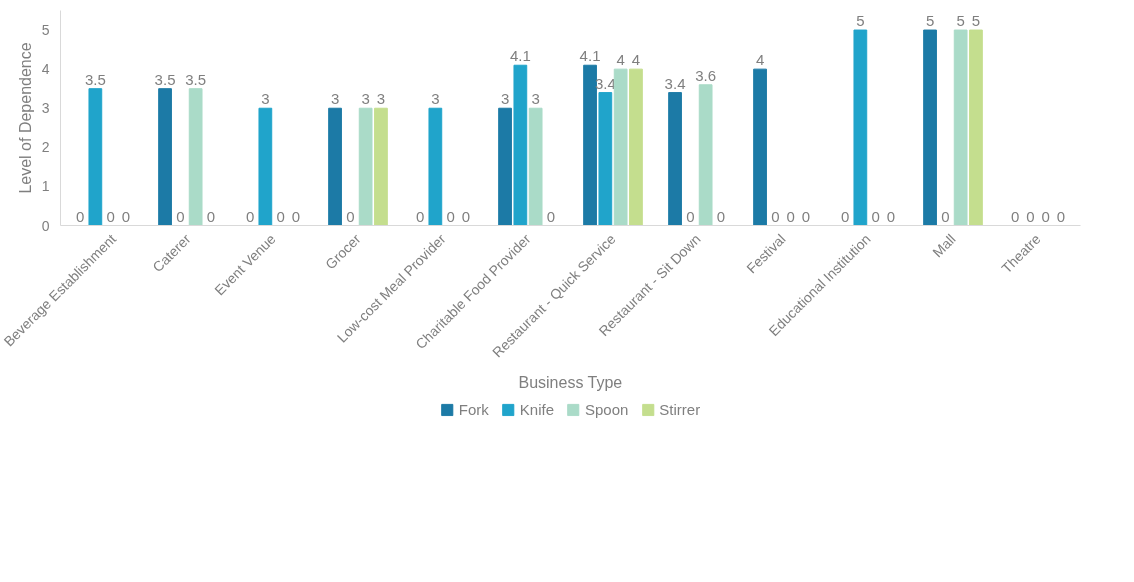  I want to click on x-axis-title: Business Type, so click(570, 383).